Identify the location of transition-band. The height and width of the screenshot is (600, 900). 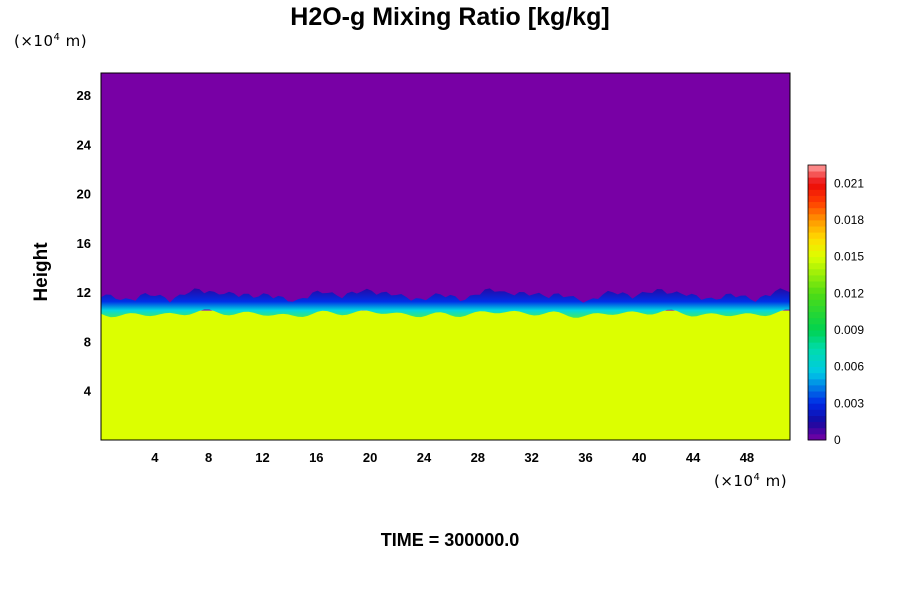
(445, 303).